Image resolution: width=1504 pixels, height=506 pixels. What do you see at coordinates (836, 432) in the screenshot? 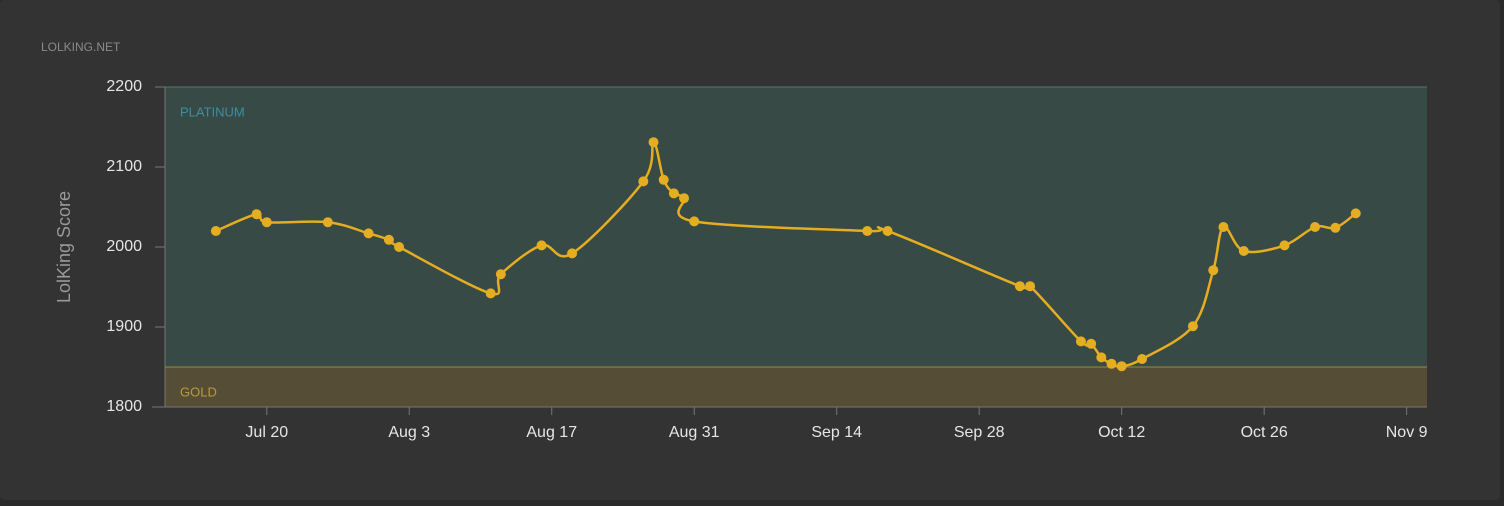
I see `x-tick-label: Sep 14` at bounding box center [836, 432].